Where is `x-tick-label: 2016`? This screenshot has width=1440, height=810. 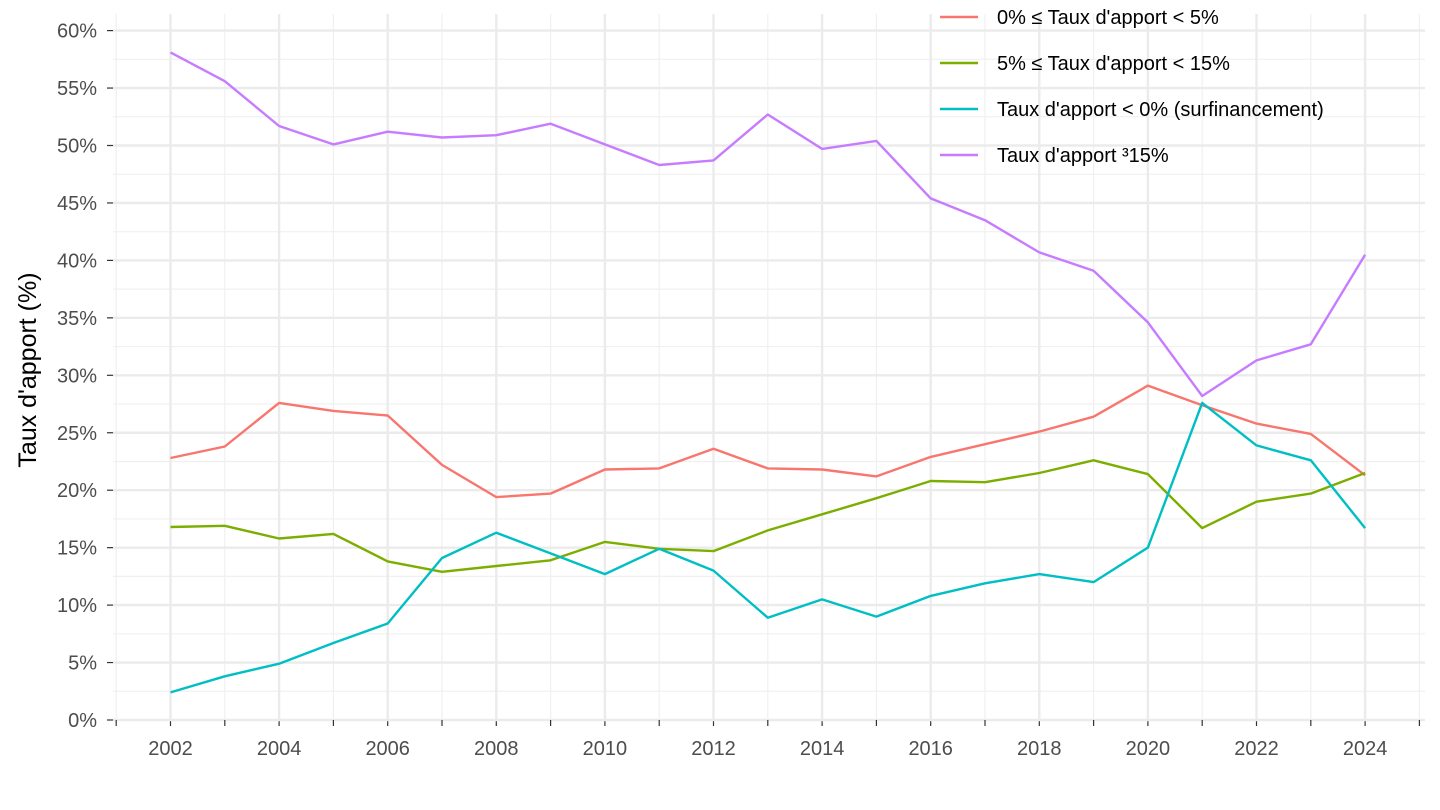 x-tick-label: 2016 is located at coordinates (930, 749).